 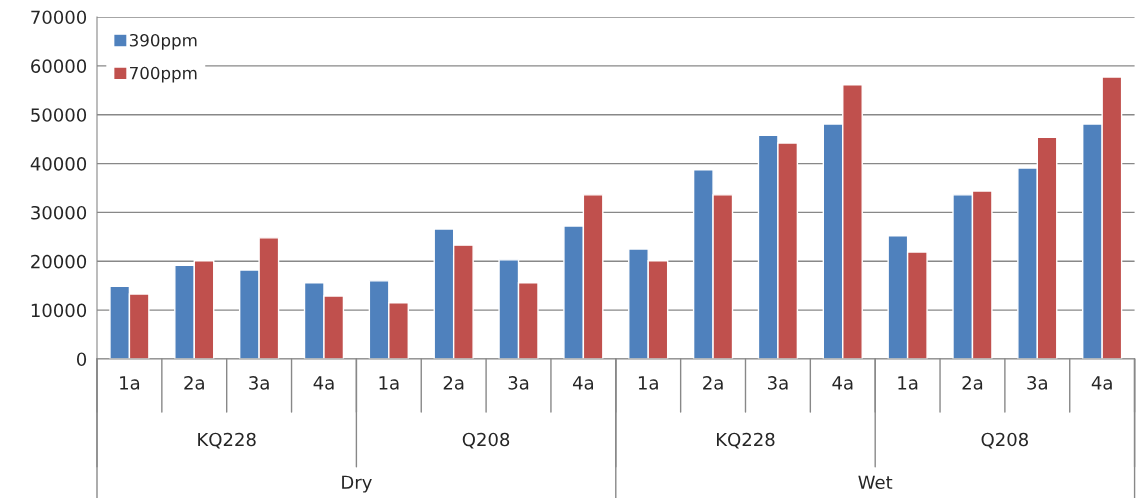 What do you see at coordinates (81, 359) in the screenshot?
I see `y-tick-label: 0` at bounding box center [81, 359].